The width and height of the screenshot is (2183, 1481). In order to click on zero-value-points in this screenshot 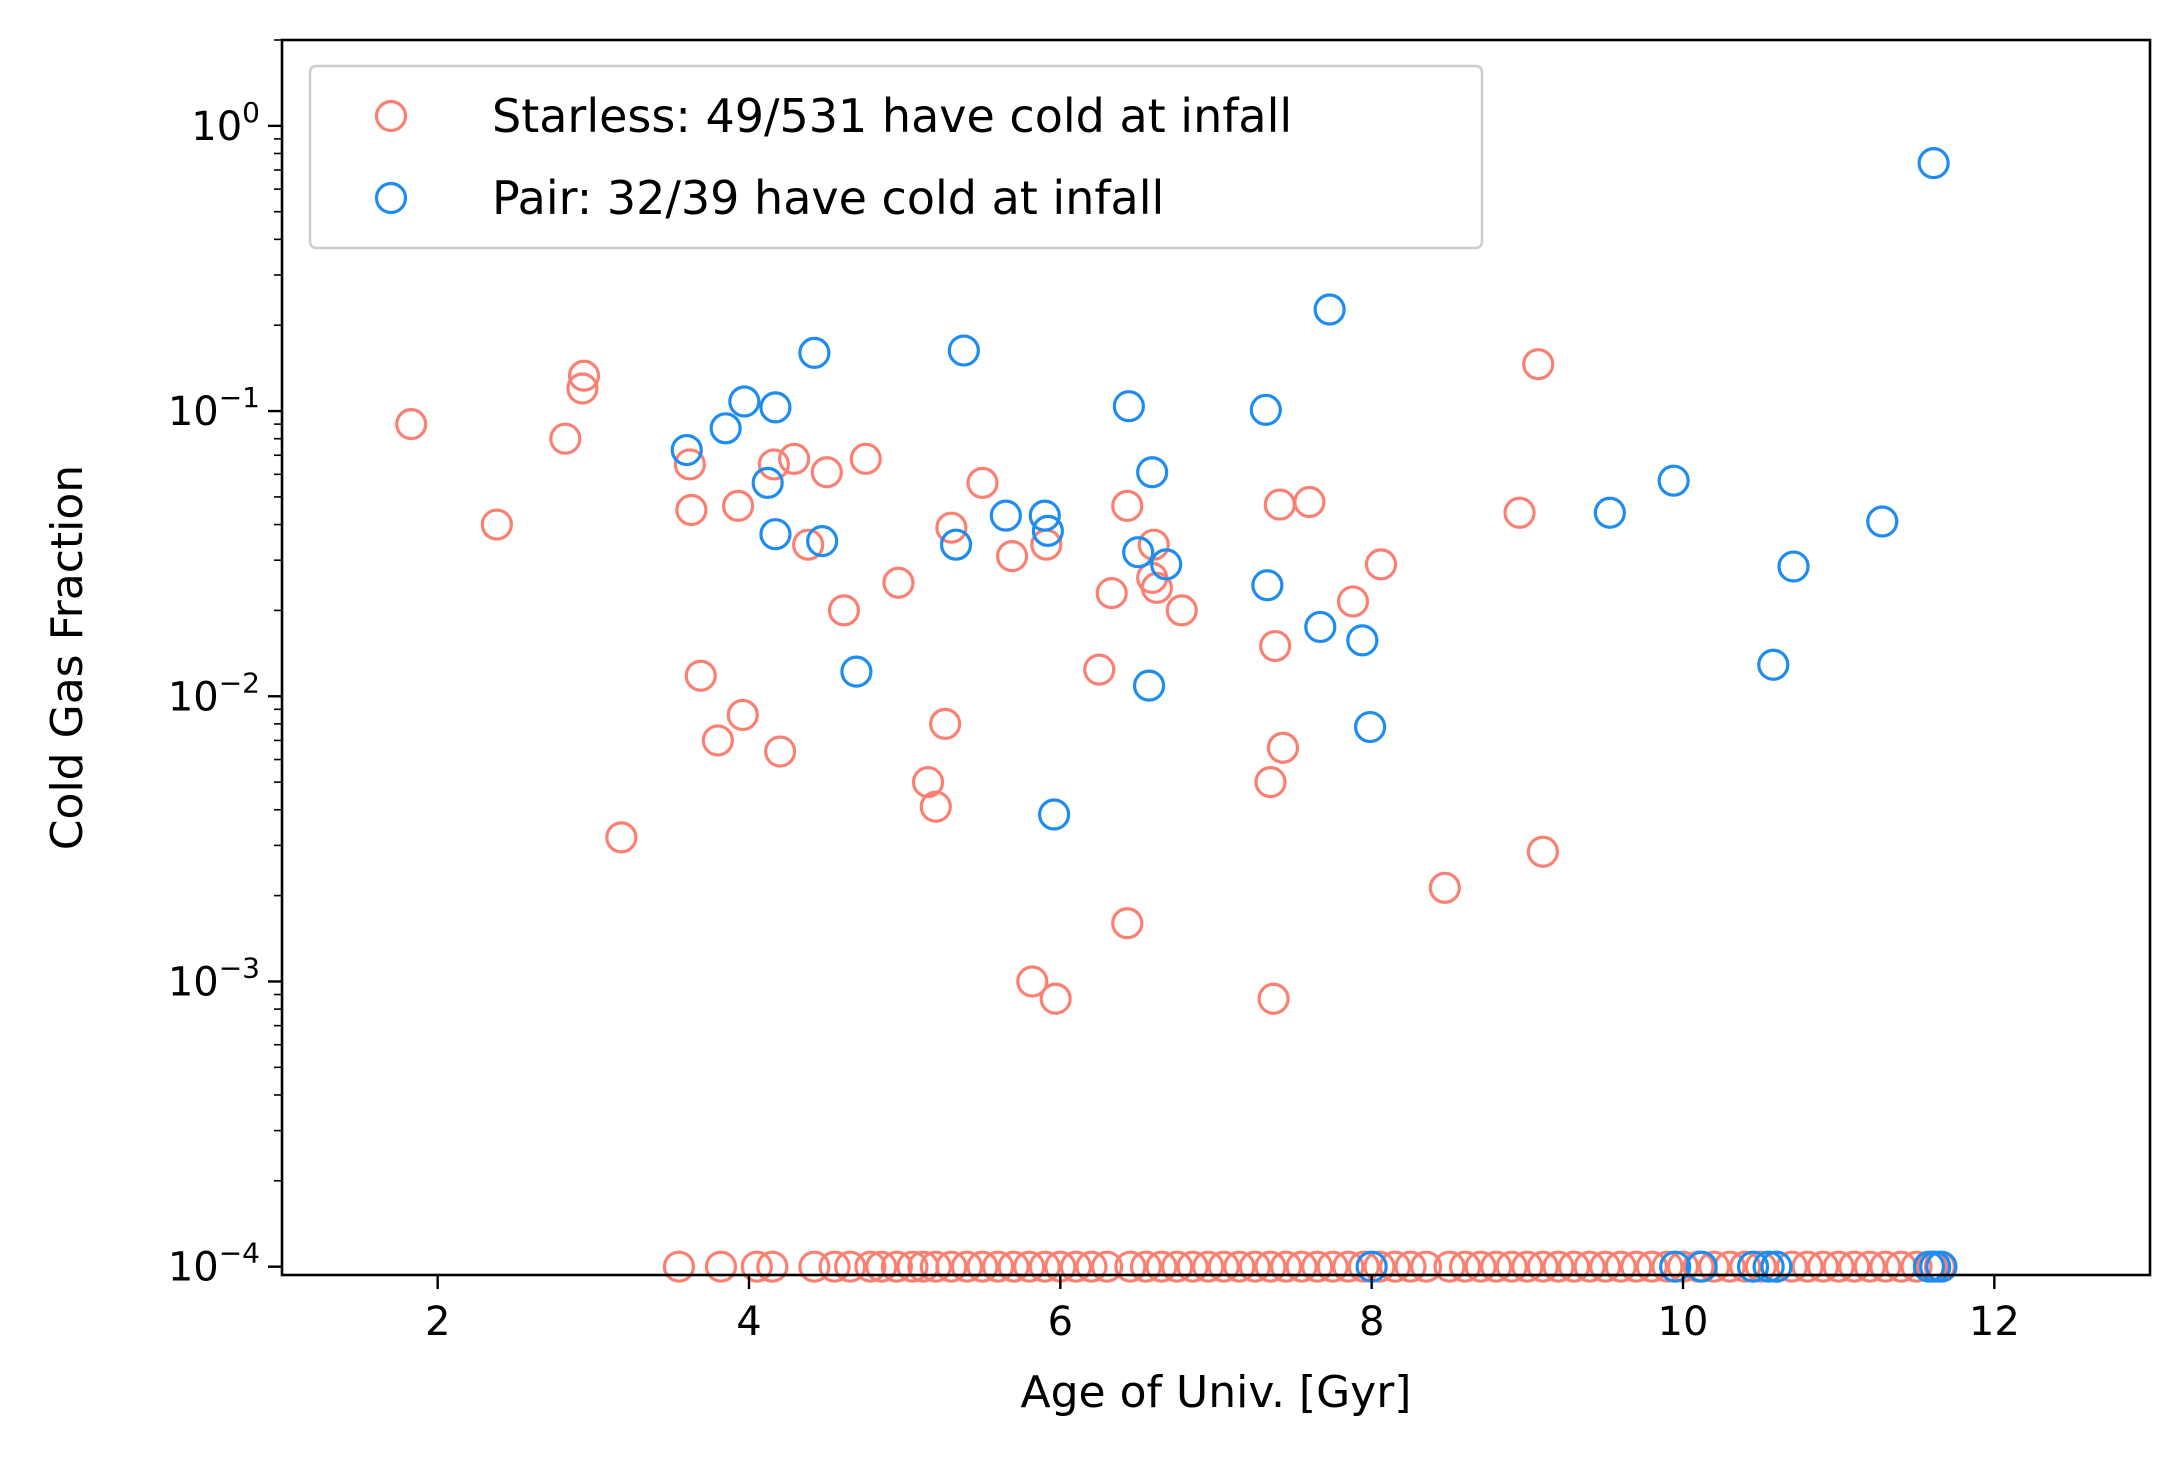, I will do `click(1310, 1266)`.